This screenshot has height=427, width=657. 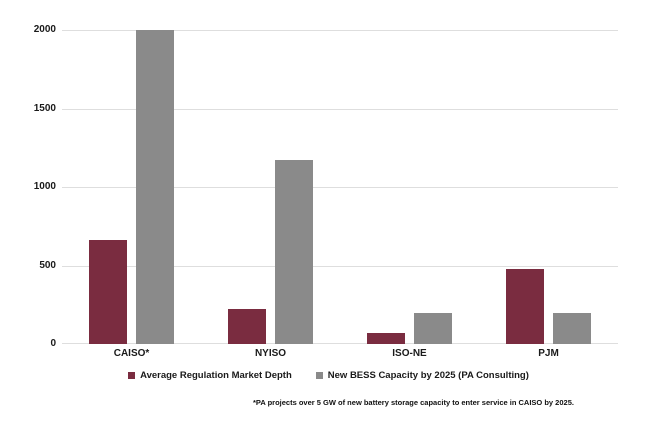 What do you see at coordinates (131, 353) in the screenshot?
I see `x-axis-label: CAISO*` at bounding box center [131, 353].